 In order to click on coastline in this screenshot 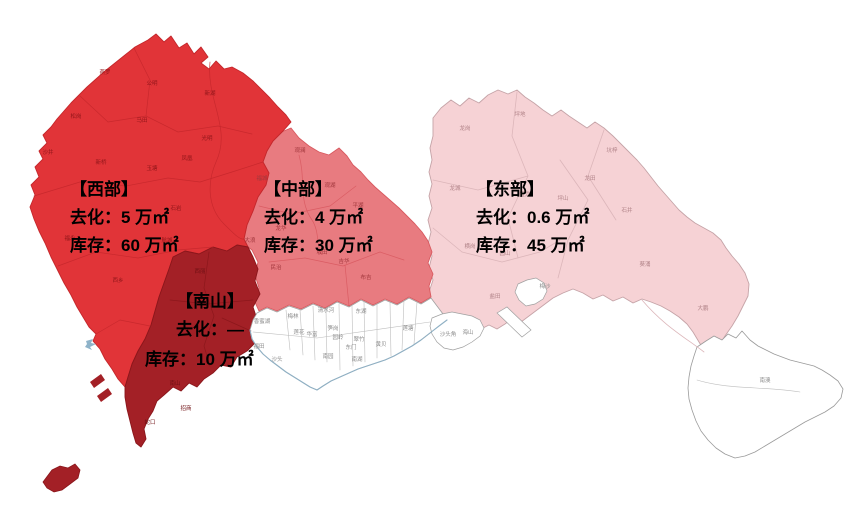, I will do `click(348, 355)`.